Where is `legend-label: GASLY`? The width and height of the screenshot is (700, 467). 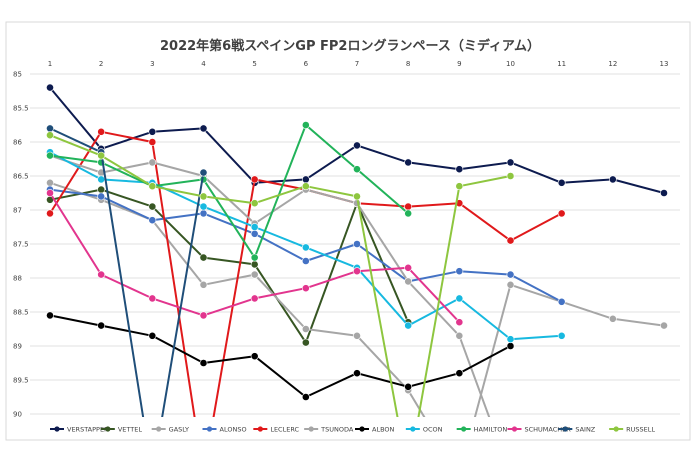
legend-label: GASLY is located at coordinates (179, 430).